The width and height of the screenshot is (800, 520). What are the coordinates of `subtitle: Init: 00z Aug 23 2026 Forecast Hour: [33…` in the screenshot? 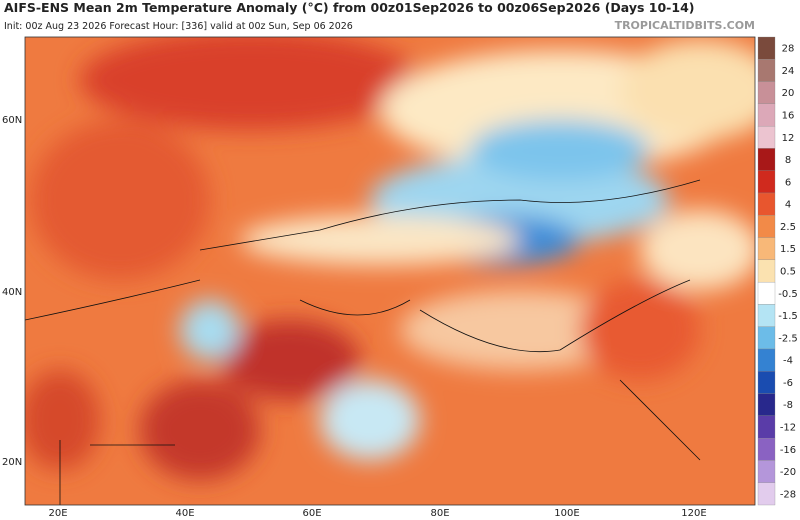 It's located at (178, 26).